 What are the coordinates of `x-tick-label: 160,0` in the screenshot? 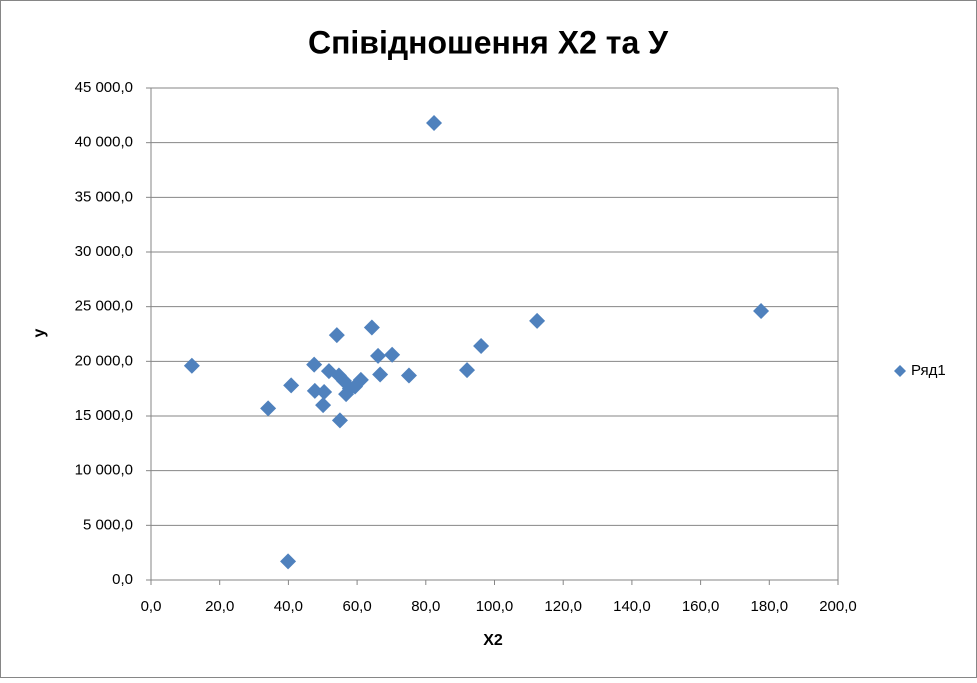 It's located at (701, 606).